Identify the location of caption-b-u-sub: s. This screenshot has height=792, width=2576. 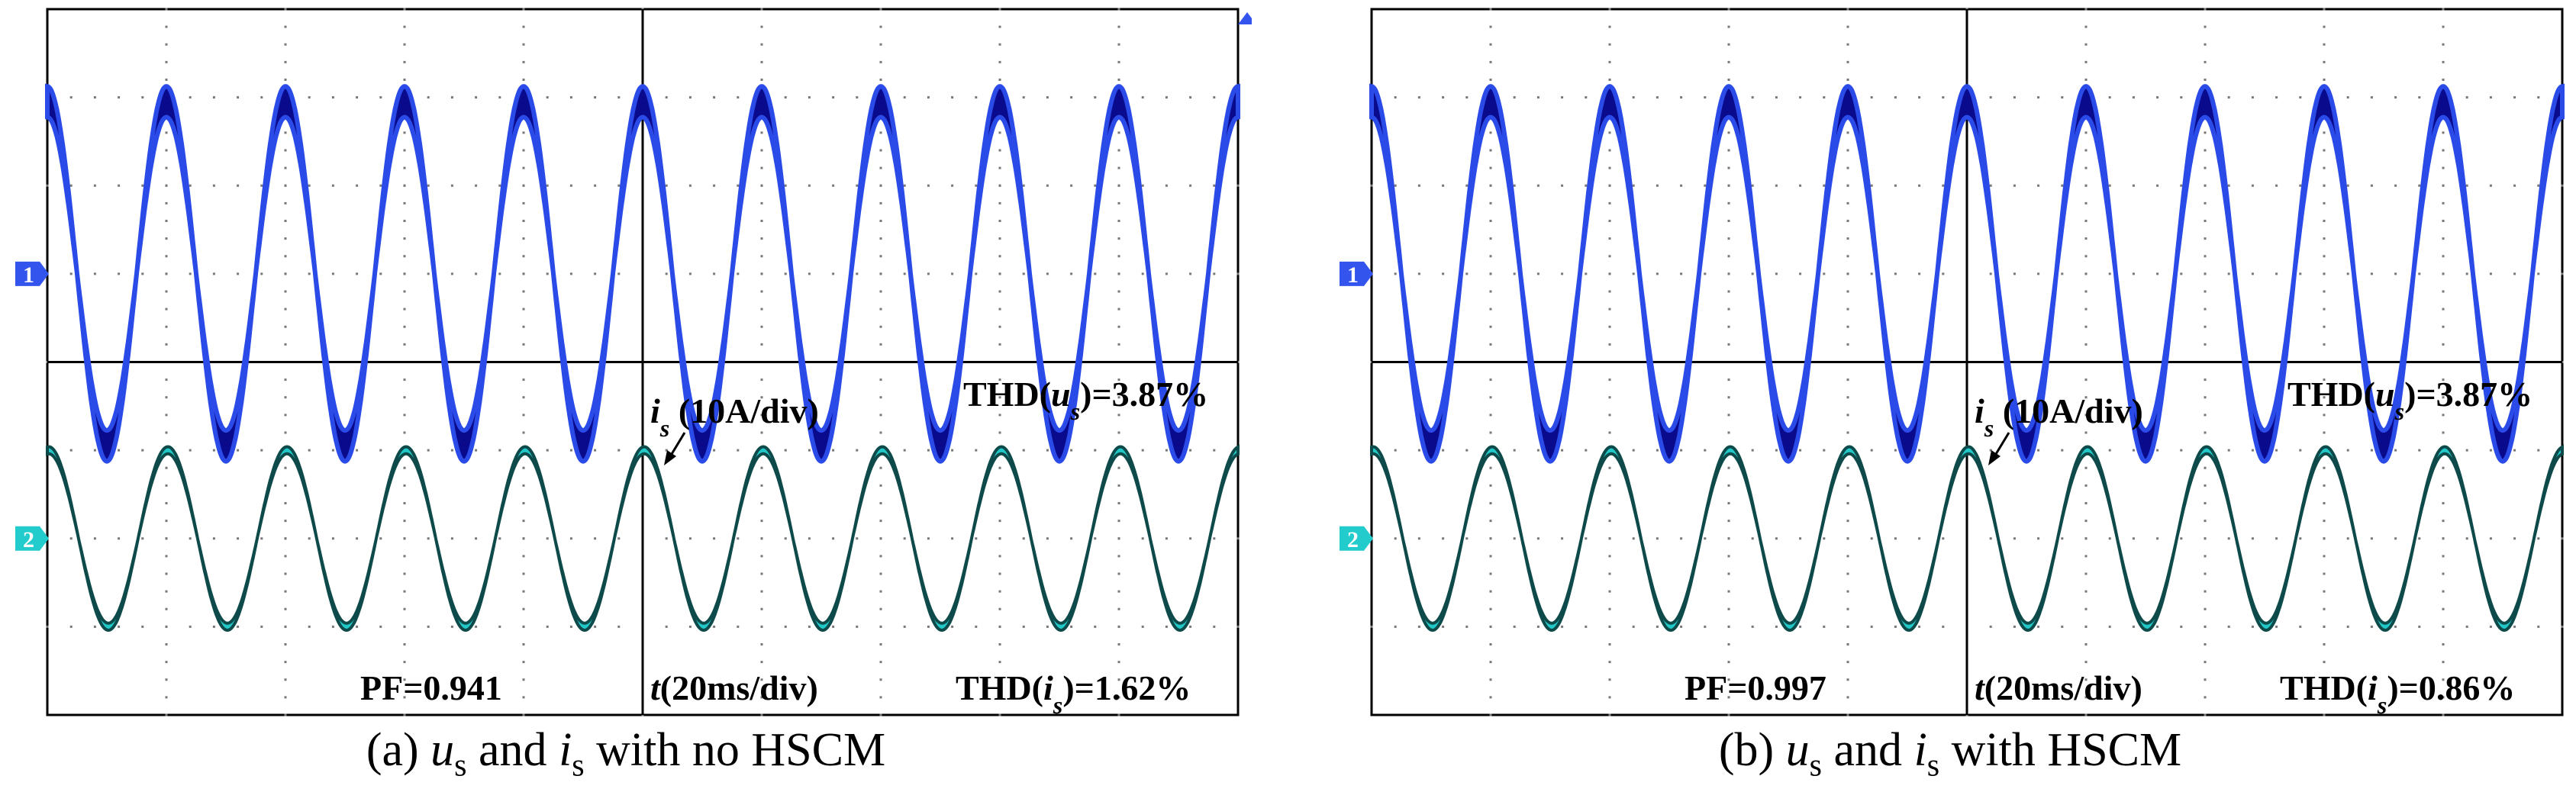
(1816, 766).